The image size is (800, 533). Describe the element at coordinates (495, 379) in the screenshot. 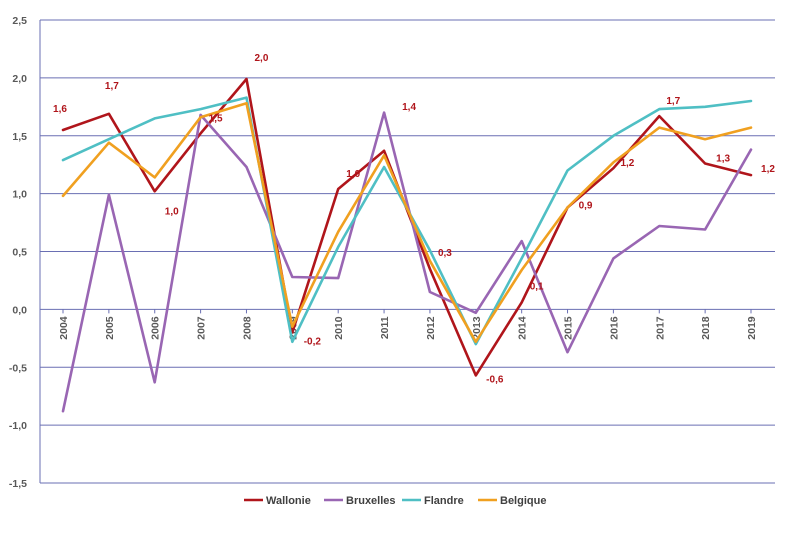

I see `data-label: -0,6` at that location.